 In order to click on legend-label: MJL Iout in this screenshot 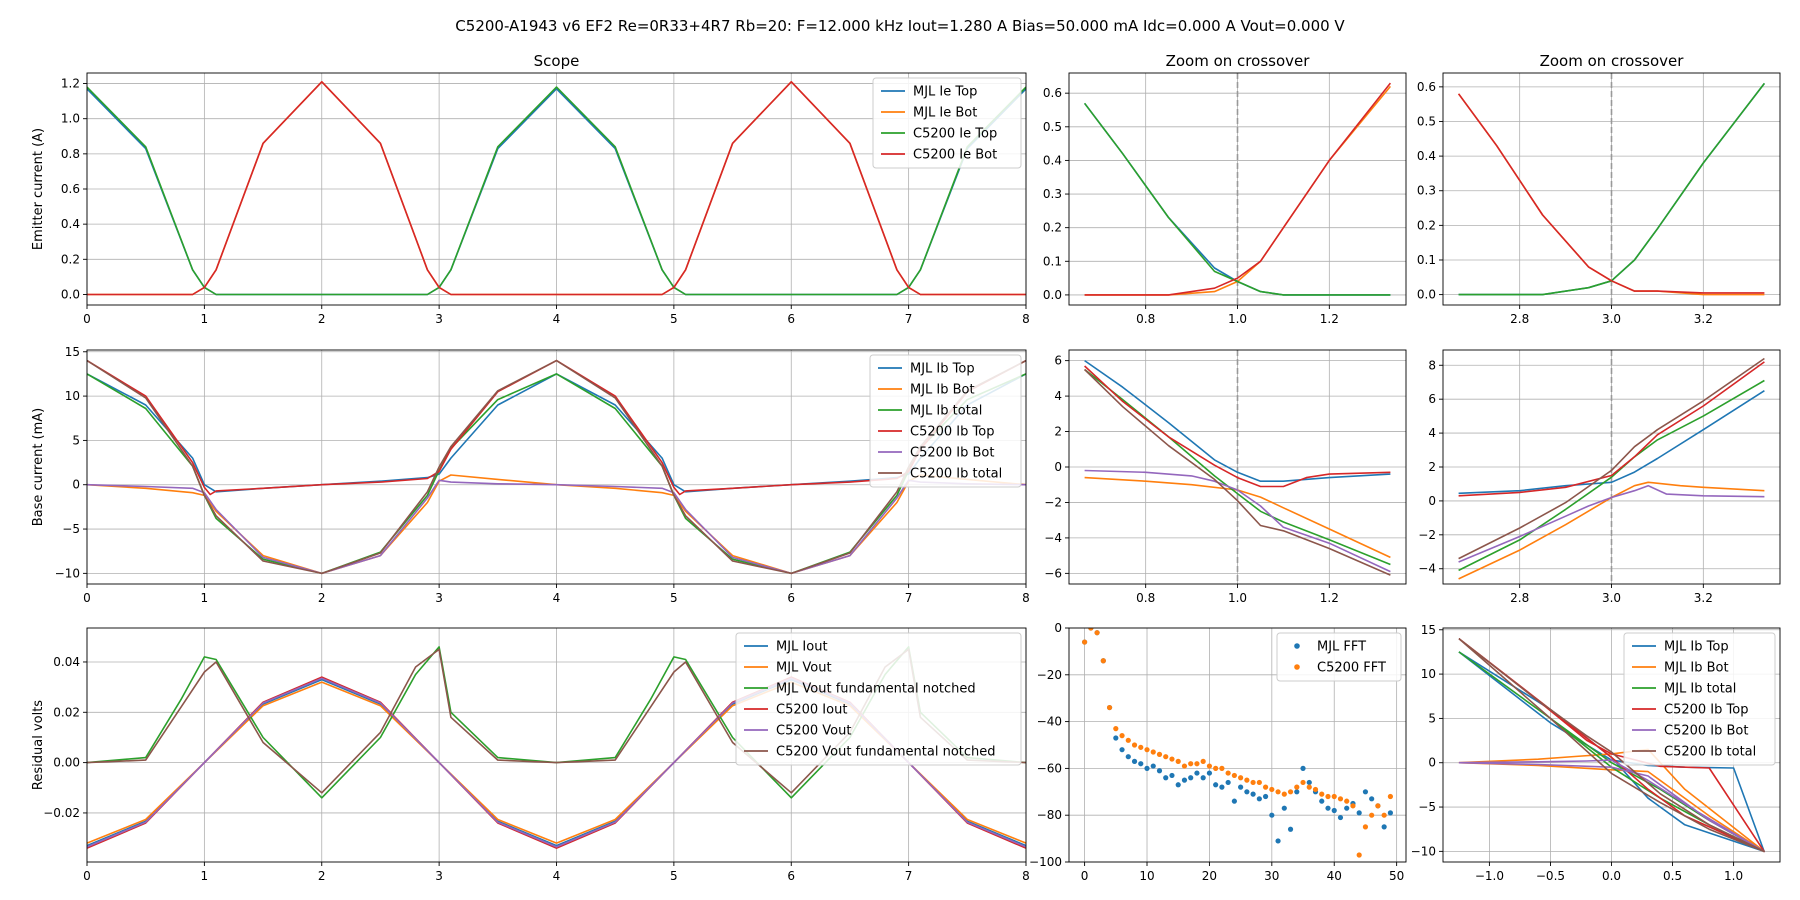, I will do `click(802, 647)`.